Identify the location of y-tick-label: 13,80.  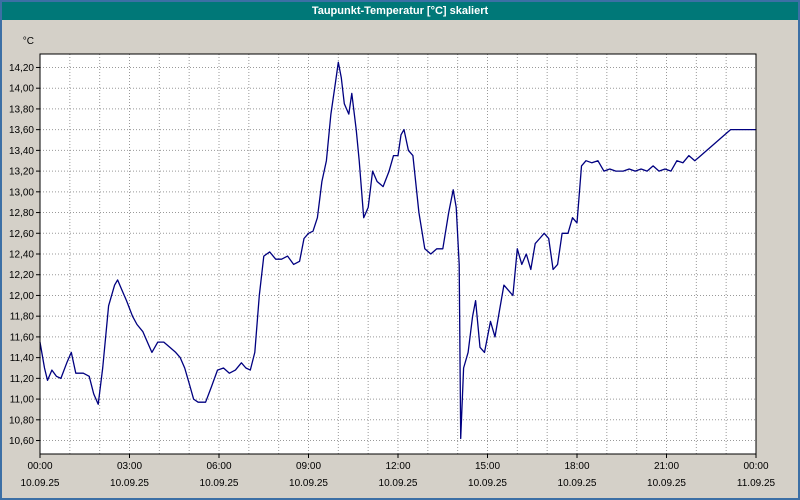
(21, 109).